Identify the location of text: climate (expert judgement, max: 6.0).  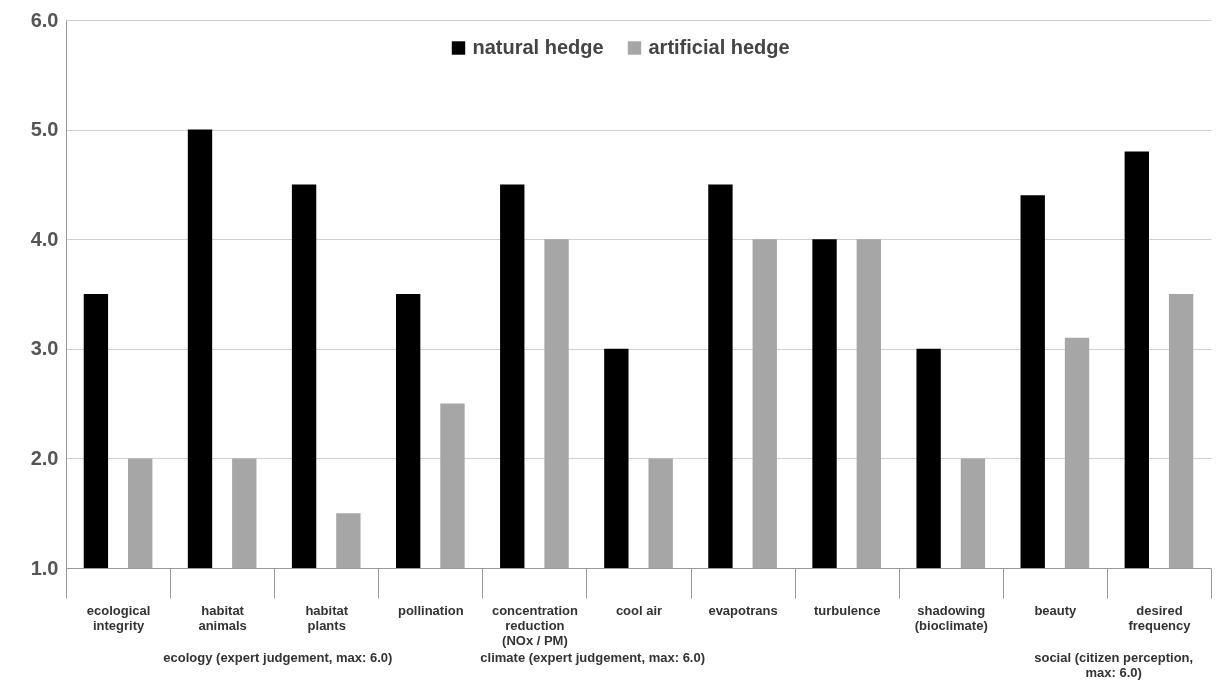
(593, 657).